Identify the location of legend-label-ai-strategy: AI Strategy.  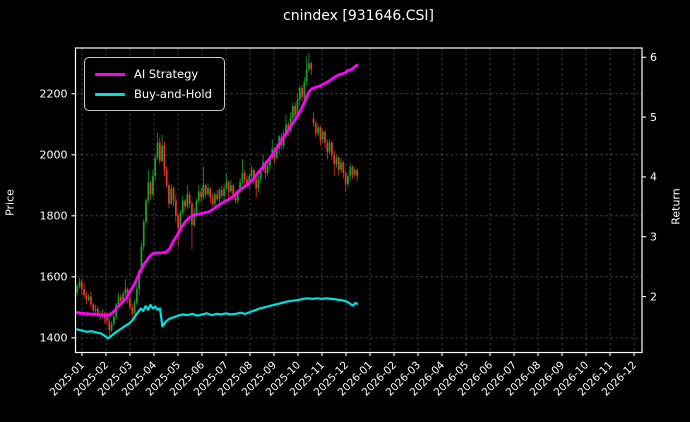
(166, 74).